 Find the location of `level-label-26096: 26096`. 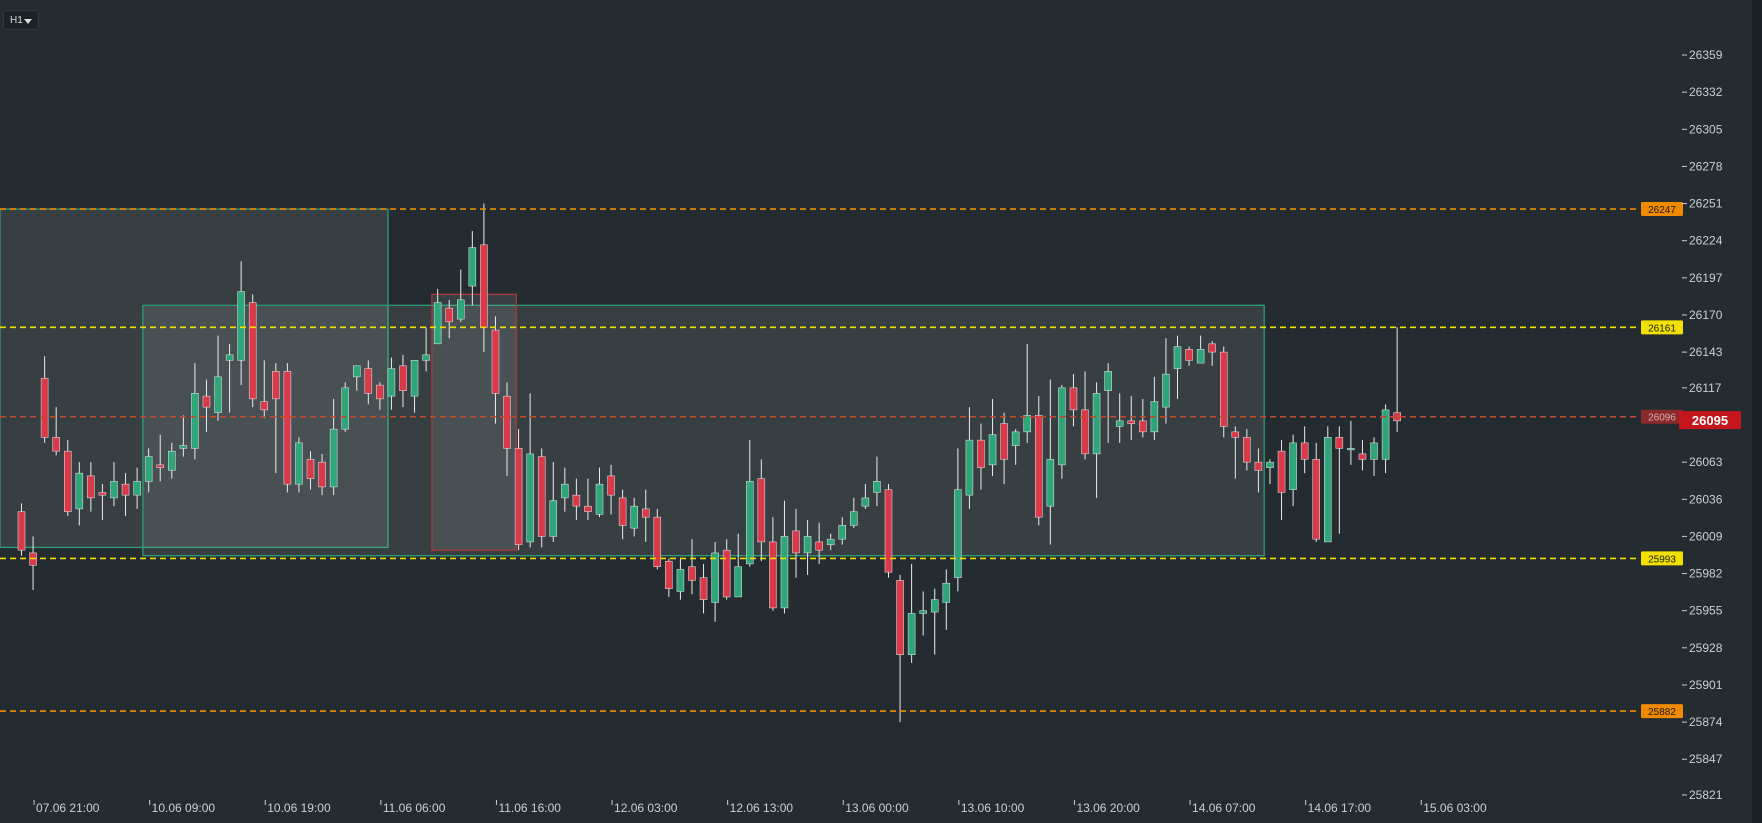

level-label-26096: 26096 is located at coordinates (1662, 418).